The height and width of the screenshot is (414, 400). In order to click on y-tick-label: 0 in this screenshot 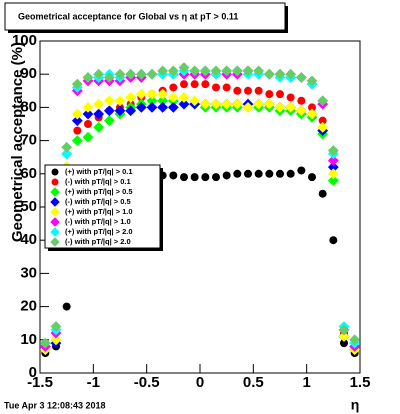, I will do `click(33, 372)`.